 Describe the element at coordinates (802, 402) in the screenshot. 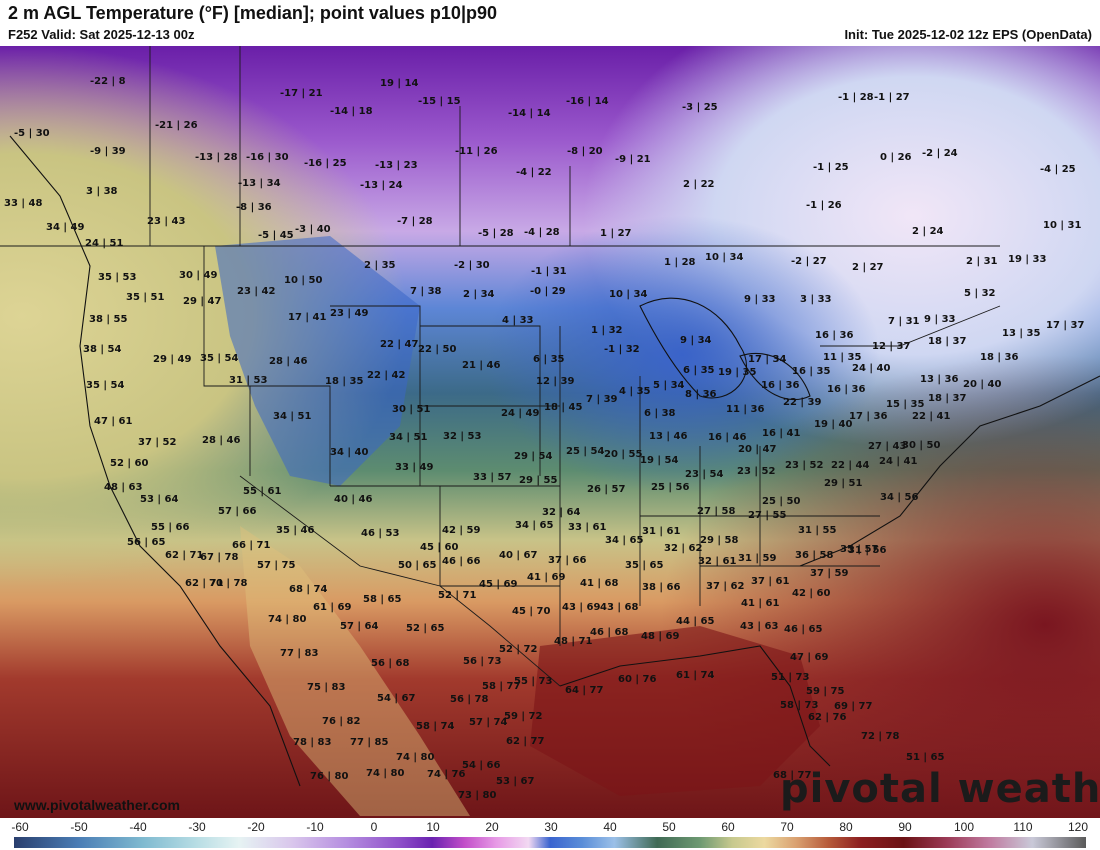

I see `point-value: 22 | 39` at that location.